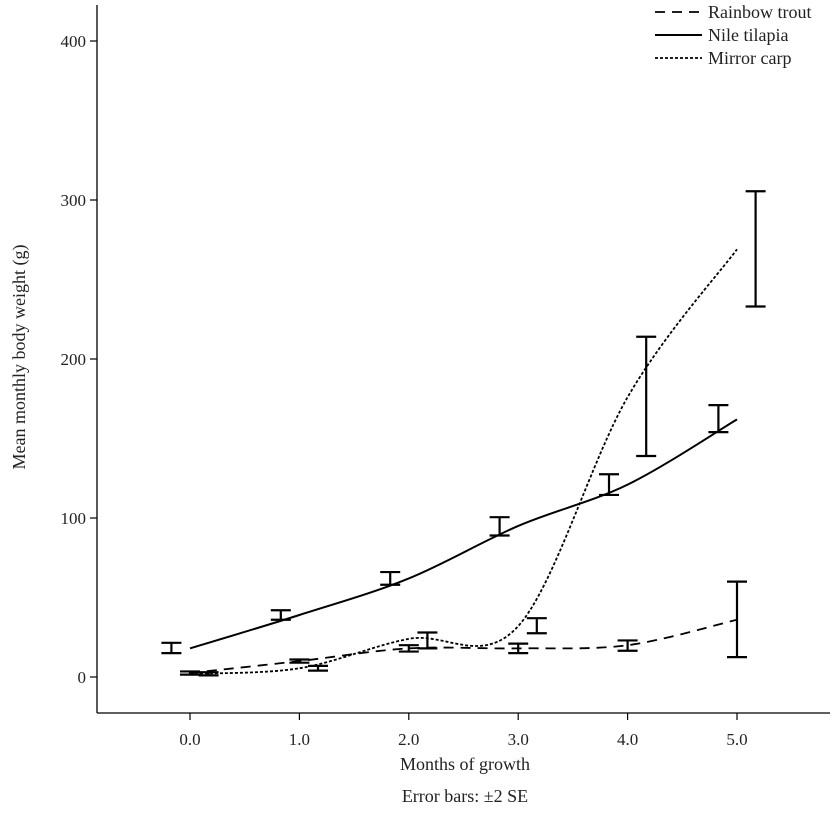 This screenshot has width=838, height=830. What do you see at coordinates (82, 677) in the screenshot?
I see `y-tick-label: 0` at bounding box center [82, 677].